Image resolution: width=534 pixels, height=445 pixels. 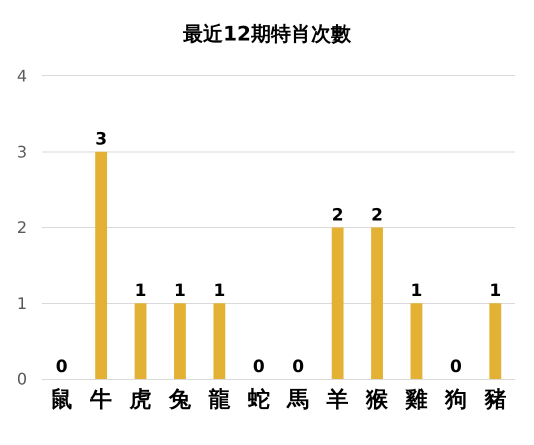 What do you see at coordinates (61, 399) in the screenshot?
I see `x-tick-label: 鼠` at bounding box center [61, 399].